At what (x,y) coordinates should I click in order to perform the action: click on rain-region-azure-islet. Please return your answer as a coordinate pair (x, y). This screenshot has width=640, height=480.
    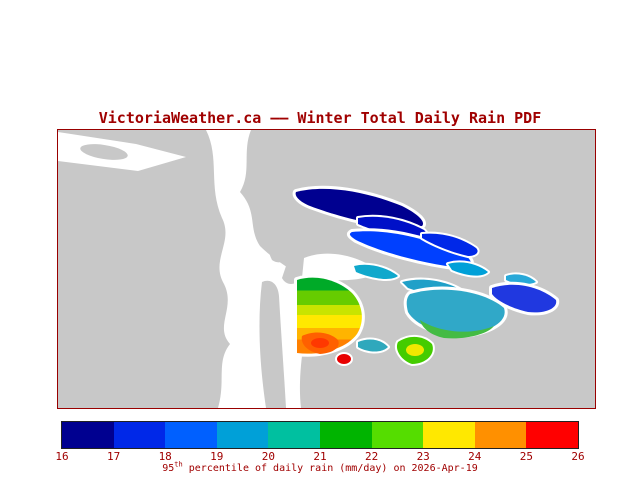
    Looking at the image, I should click on (468, 269).